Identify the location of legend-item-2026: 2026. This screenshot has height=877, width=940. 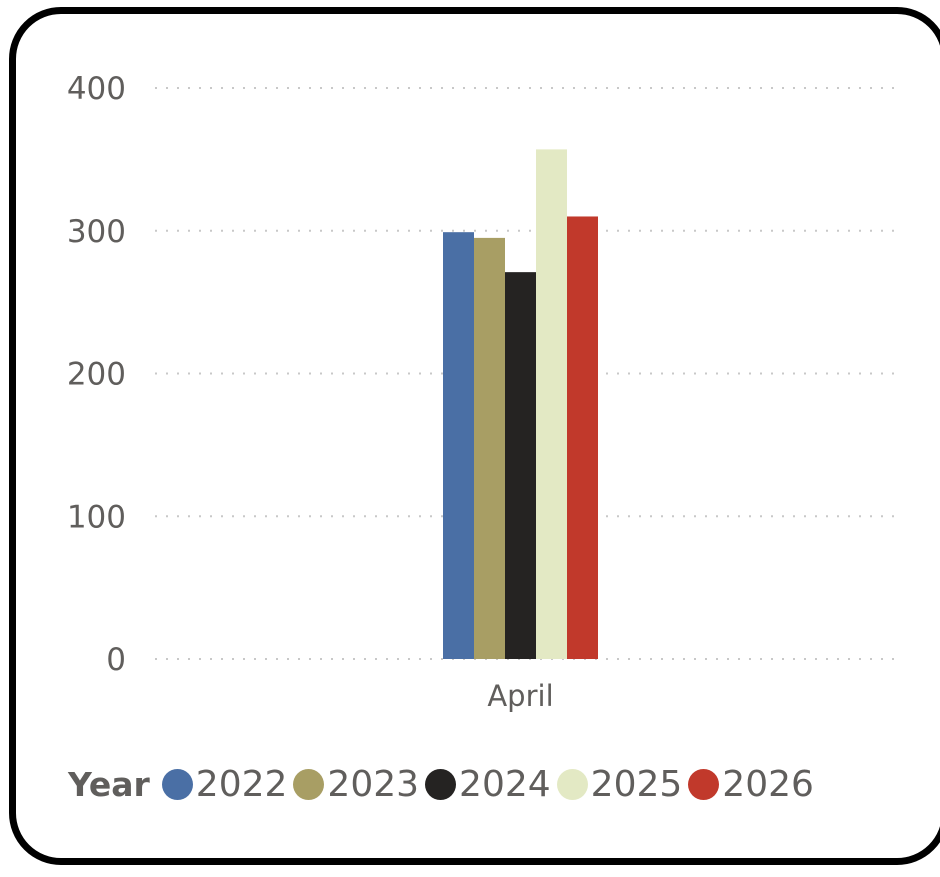
(751, 784).